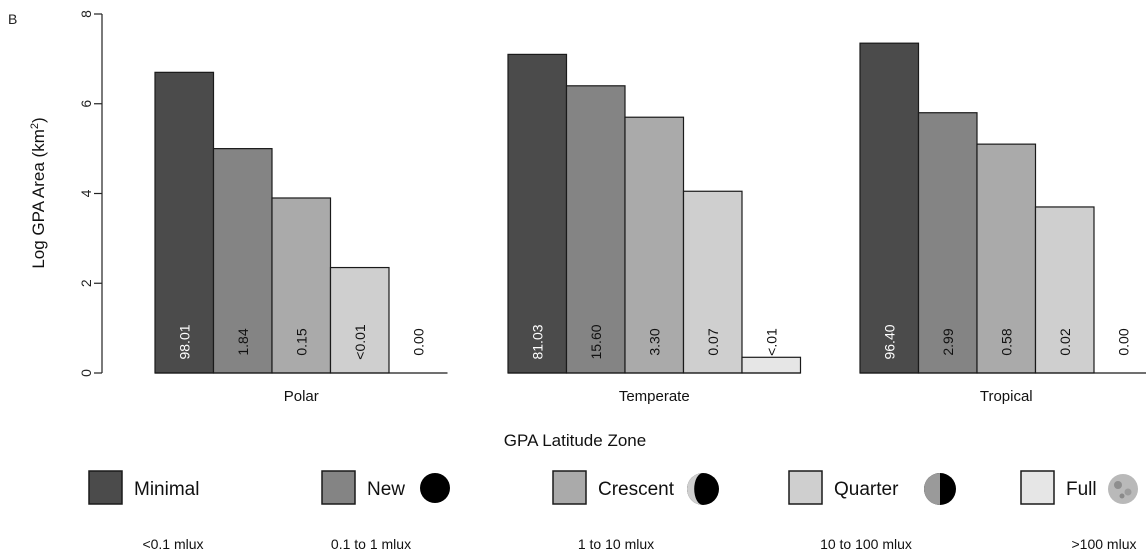  I want to click on bar-value-label: <.01, so click(771, 342).